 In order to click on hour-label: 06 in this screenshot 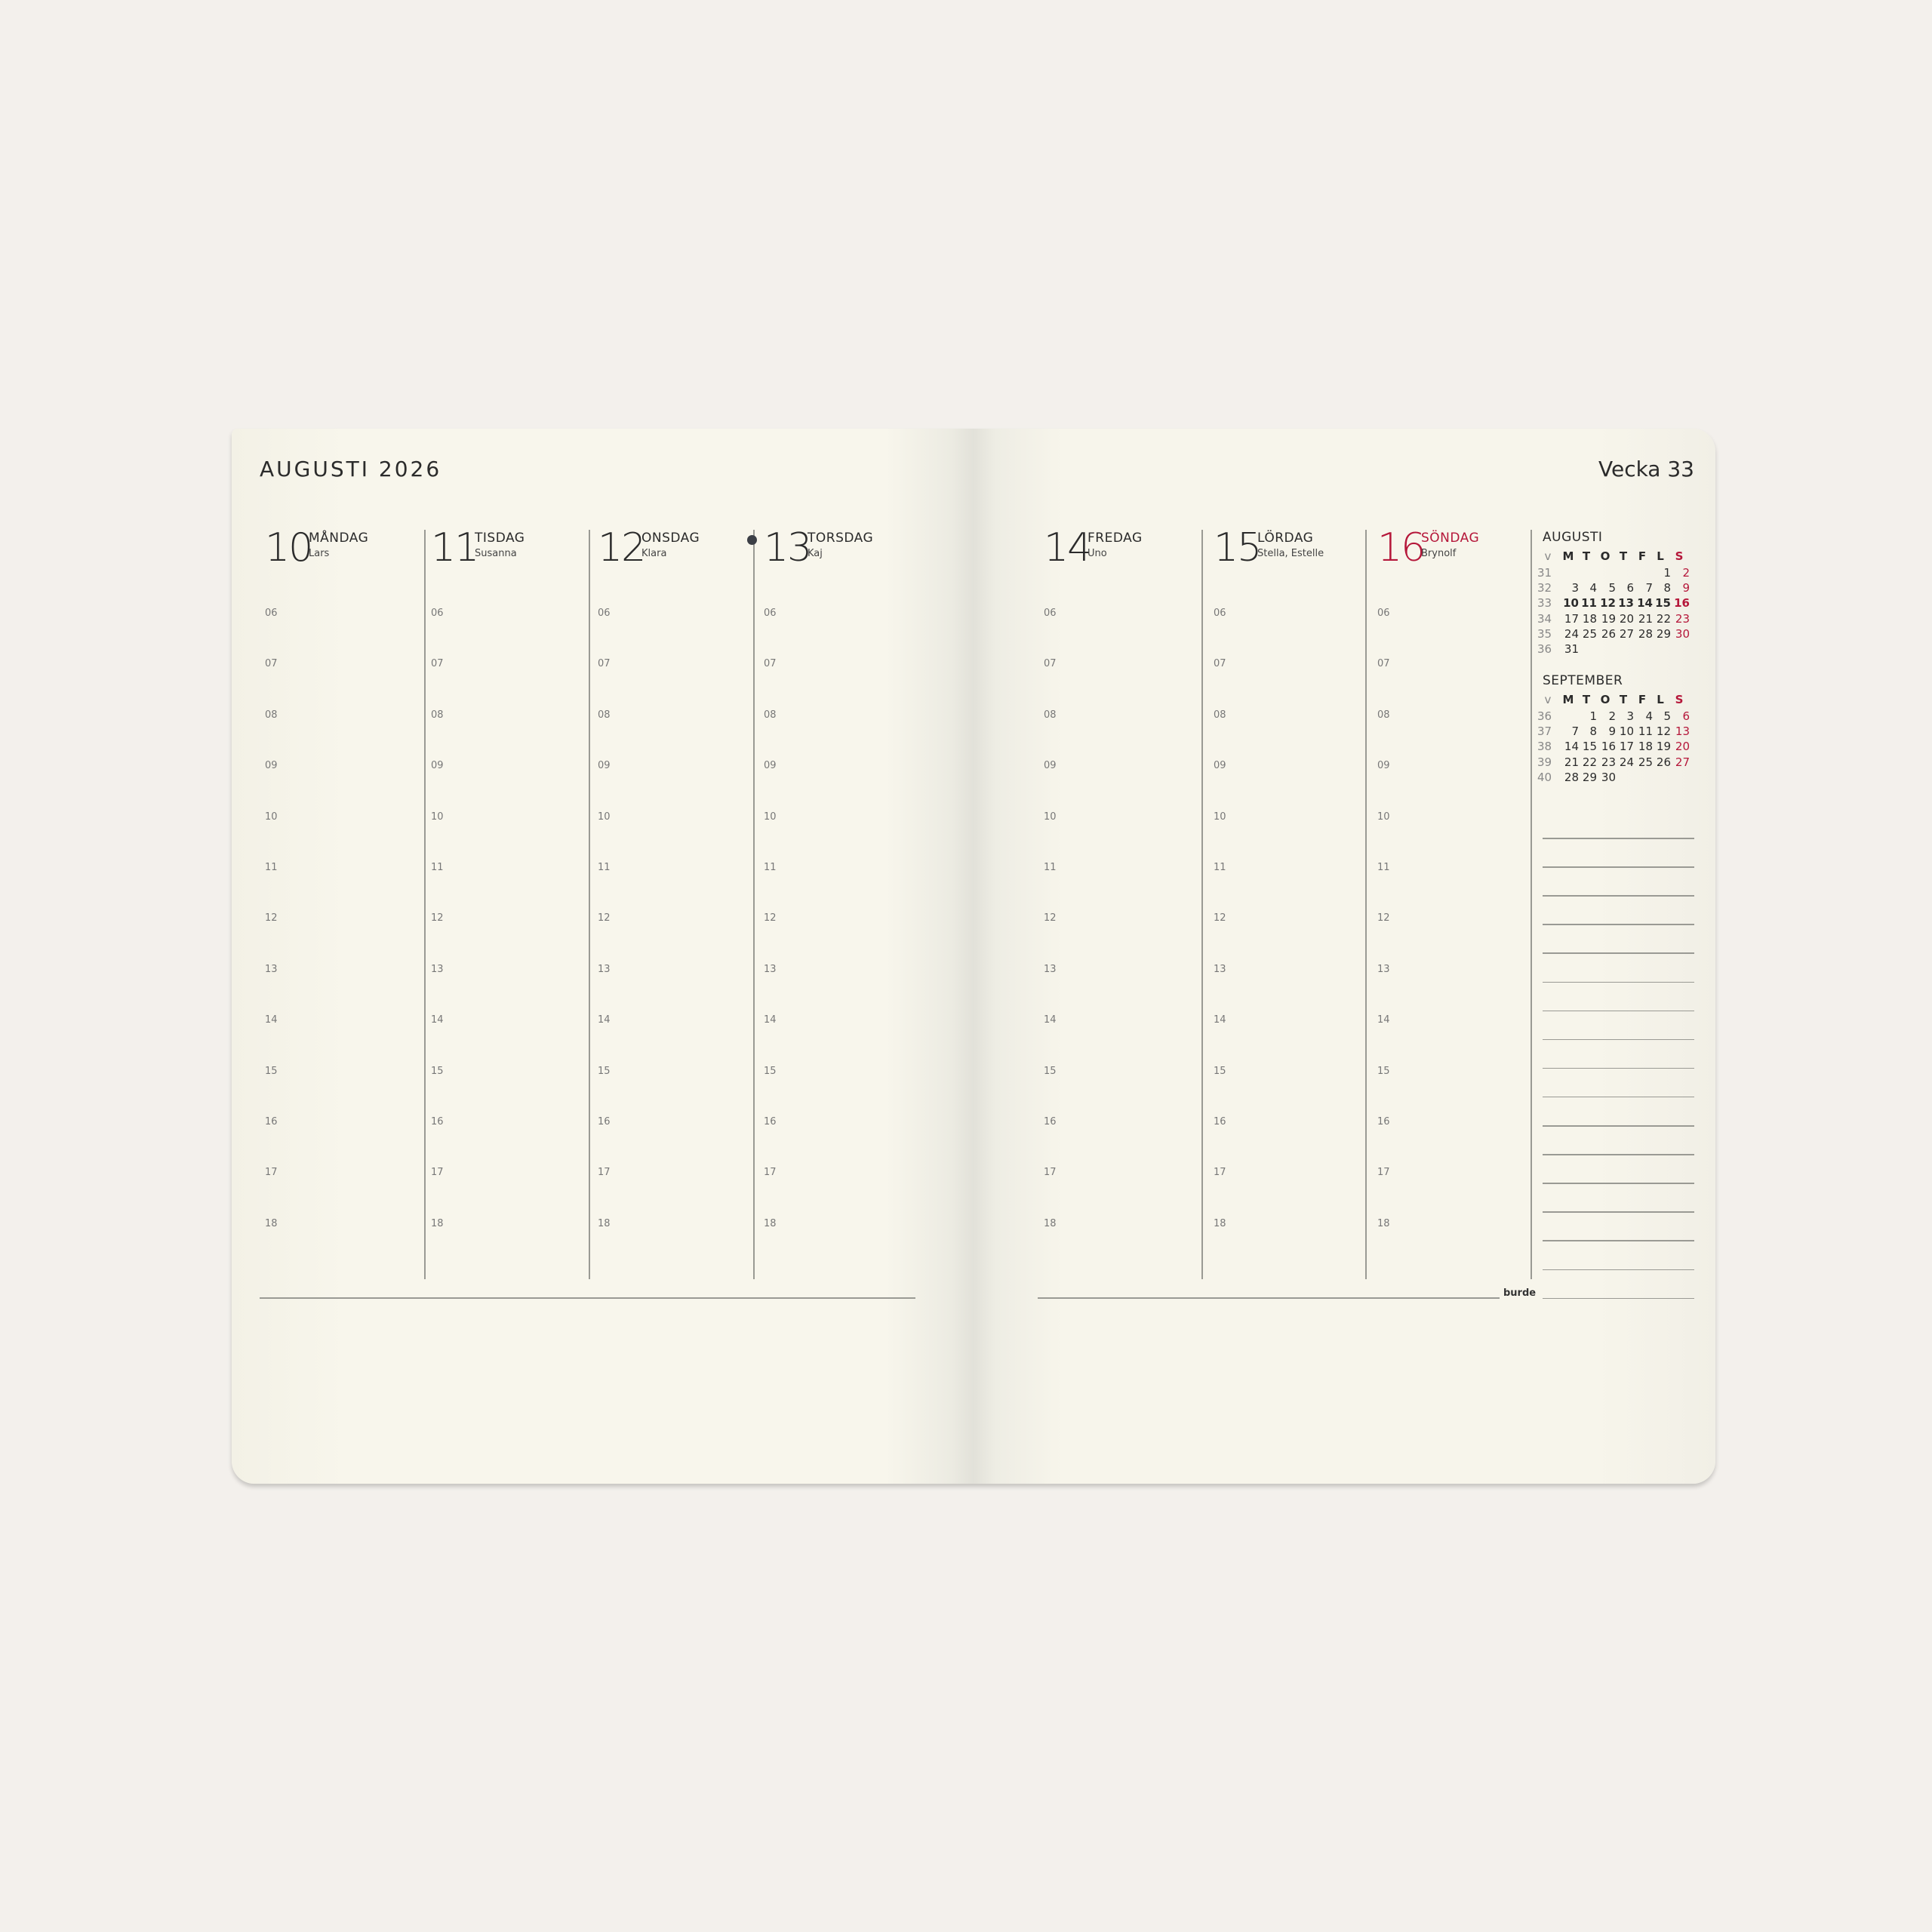, I will do `click(1383, 613)`.